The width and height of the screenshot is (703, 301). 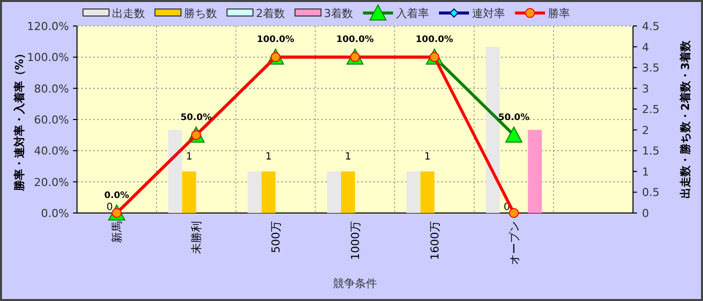 I want to click on x-tick-label: 未勝利, so click(x=197, y=237).